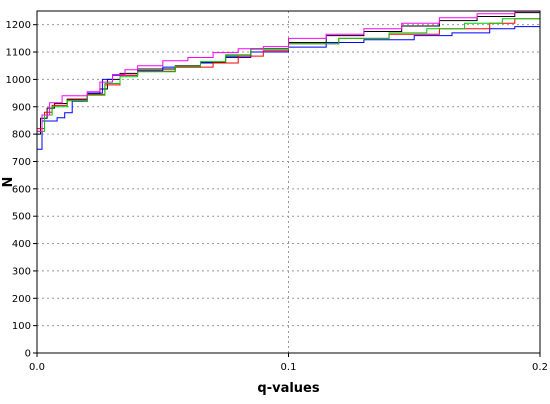  What do you see at coordinates (37, 367) in the screenshot?
I see `x-tick-label: 0.0` at bounding box center [37, 367].